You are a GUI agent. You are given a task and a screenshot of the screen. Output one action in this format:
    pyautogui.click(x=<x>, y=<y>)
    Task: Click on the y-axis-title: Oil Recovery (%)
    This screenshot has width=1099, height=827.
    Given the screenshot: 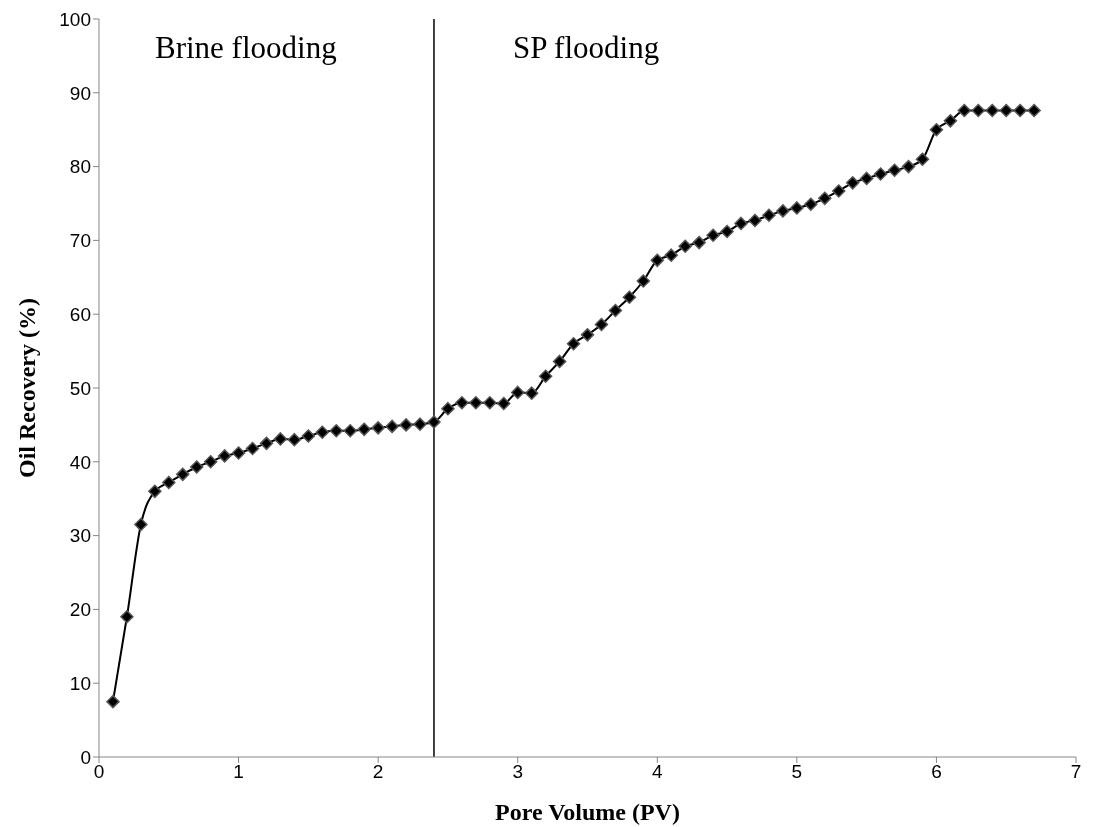 What is the action you would take?
    pyautogui.click(x=26, y=388)
    